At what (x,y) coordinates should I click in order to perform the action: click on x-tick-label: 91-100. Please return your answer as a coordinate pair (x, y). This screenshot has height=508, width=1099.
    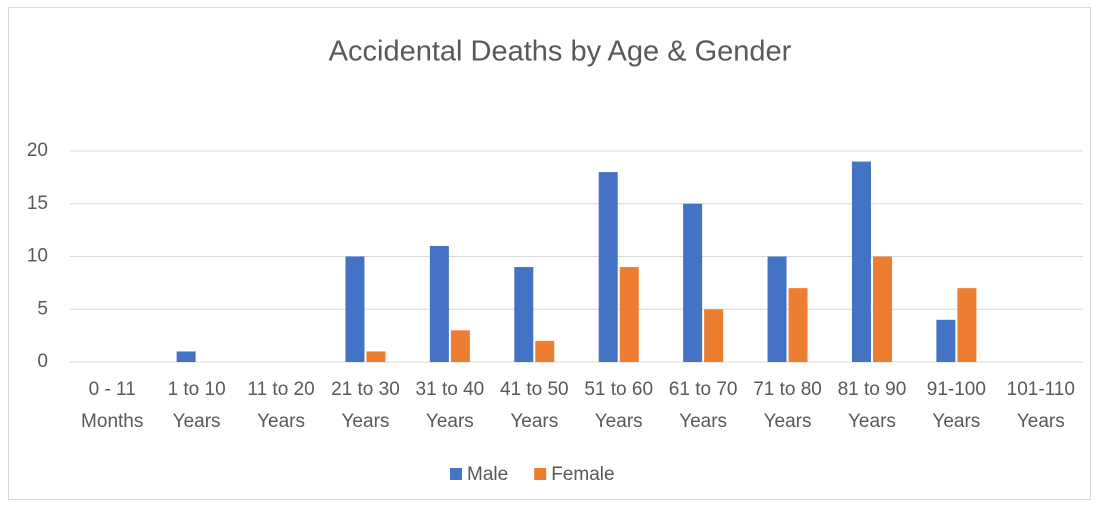
    Looking at the image, I should click on (956, 389).